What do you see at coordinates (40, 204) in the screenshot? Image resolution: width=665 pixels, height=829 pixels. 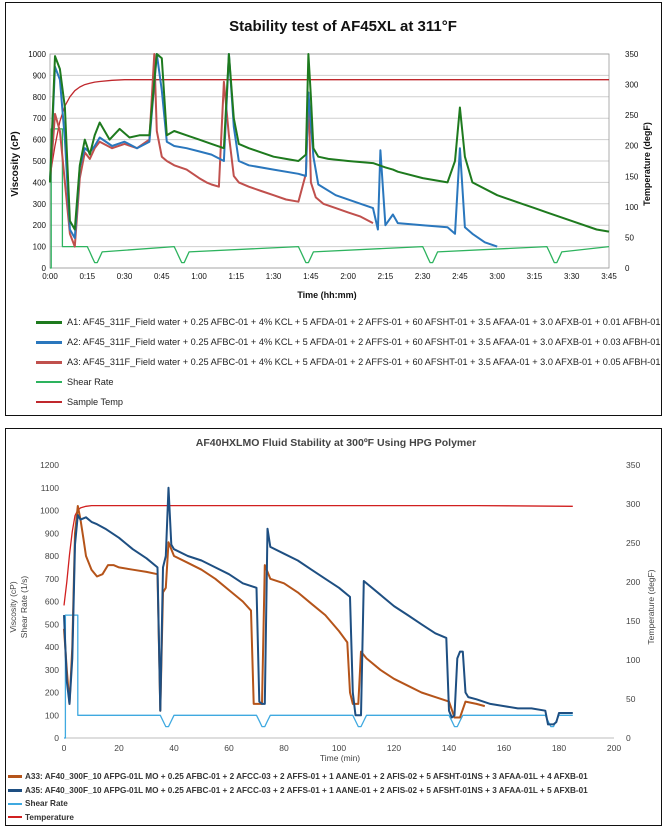 I see `y-tick-label: 300` at bounding box center [40, 204].